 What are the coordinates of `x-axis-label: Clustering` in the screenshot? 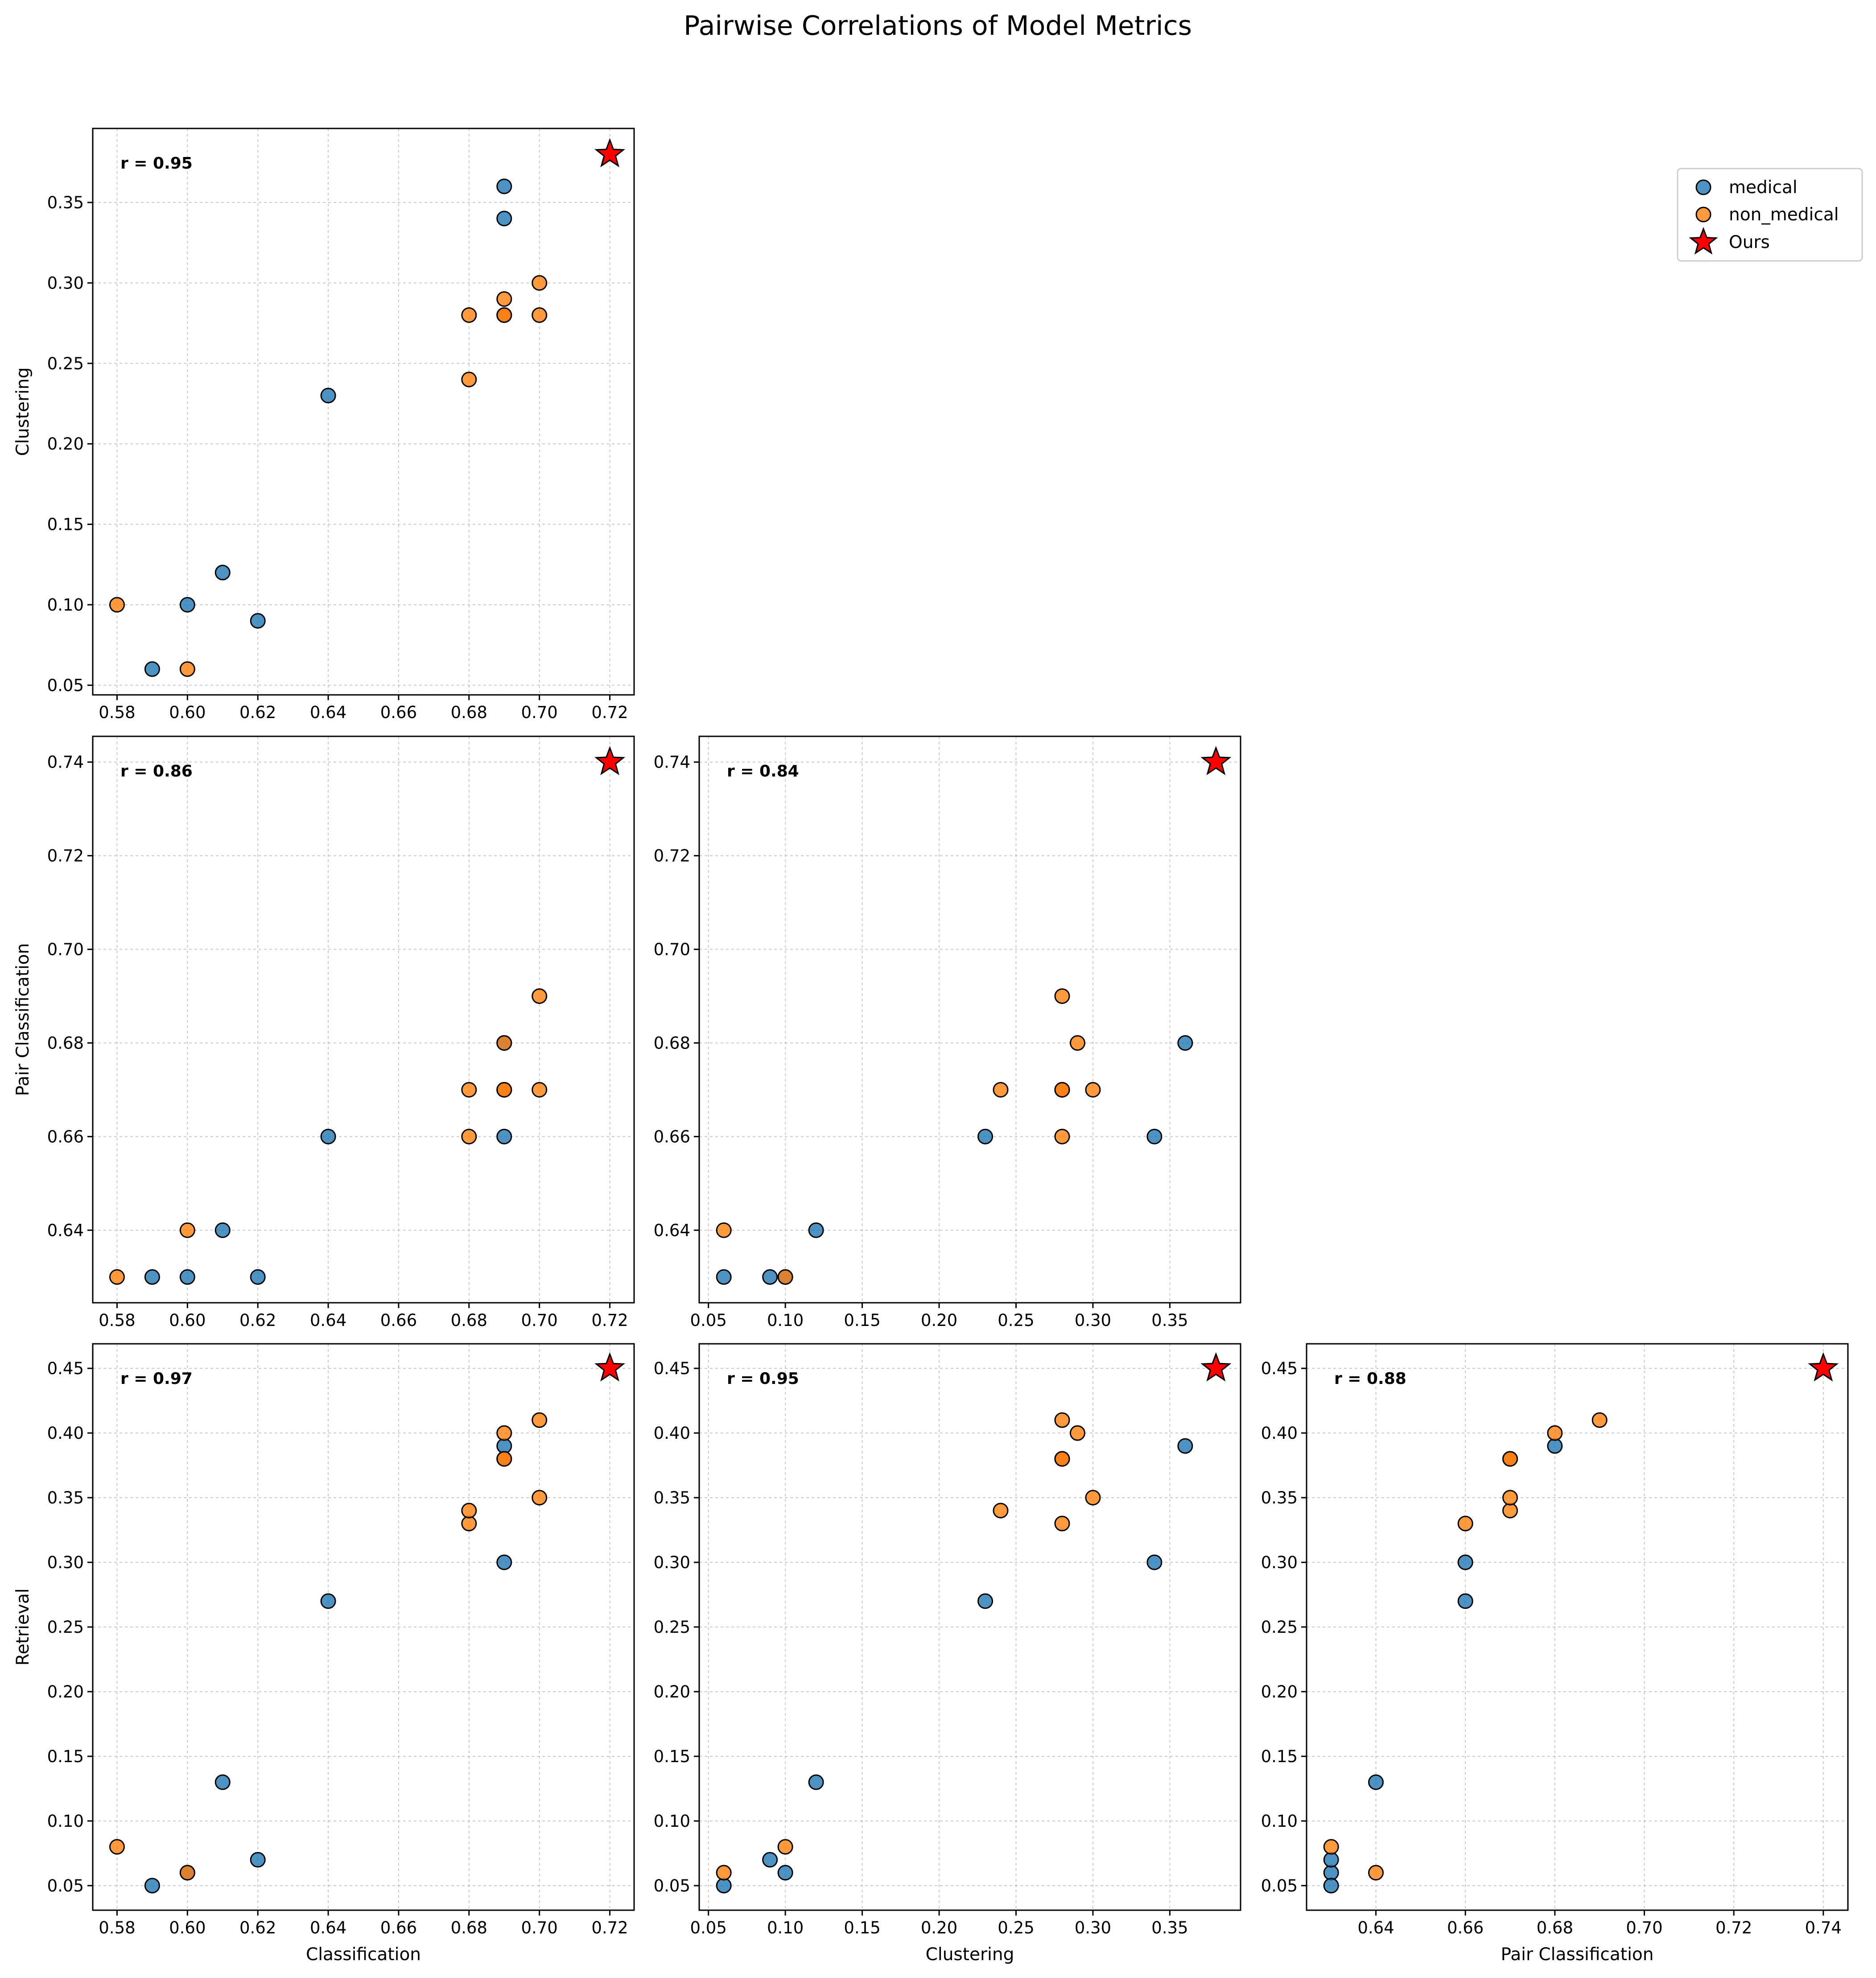 It's located at (970, 1955).